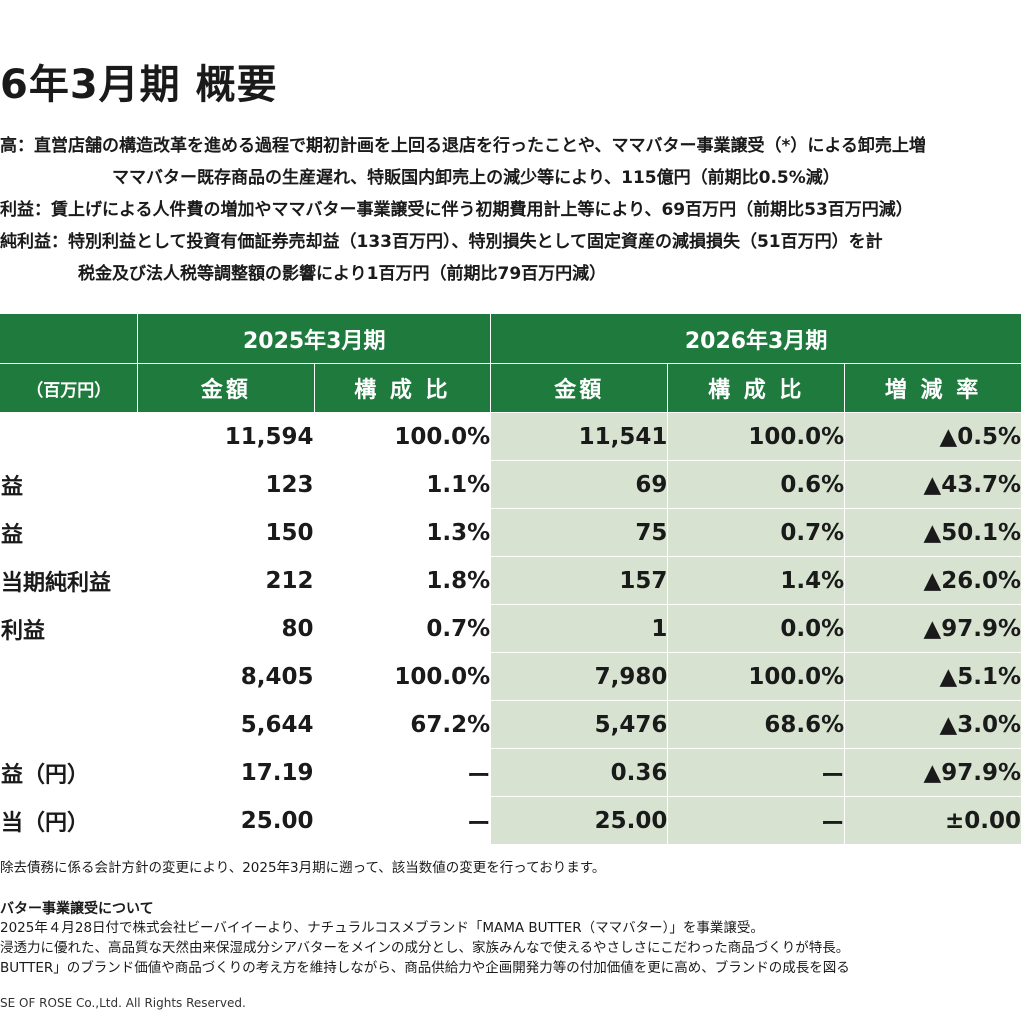  I want to click on ratio-2025: 67.2%, so click(402, 724).